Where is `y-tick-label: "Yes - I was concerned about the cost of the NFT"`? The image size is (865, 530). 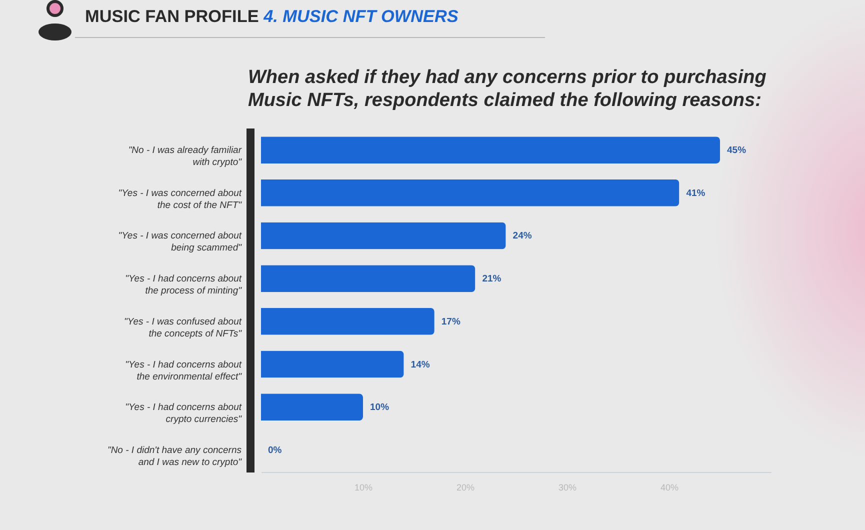 y-tick-label: "Yes - I was concerned about the cost of the NFT" is located at coordinates (180, 199).